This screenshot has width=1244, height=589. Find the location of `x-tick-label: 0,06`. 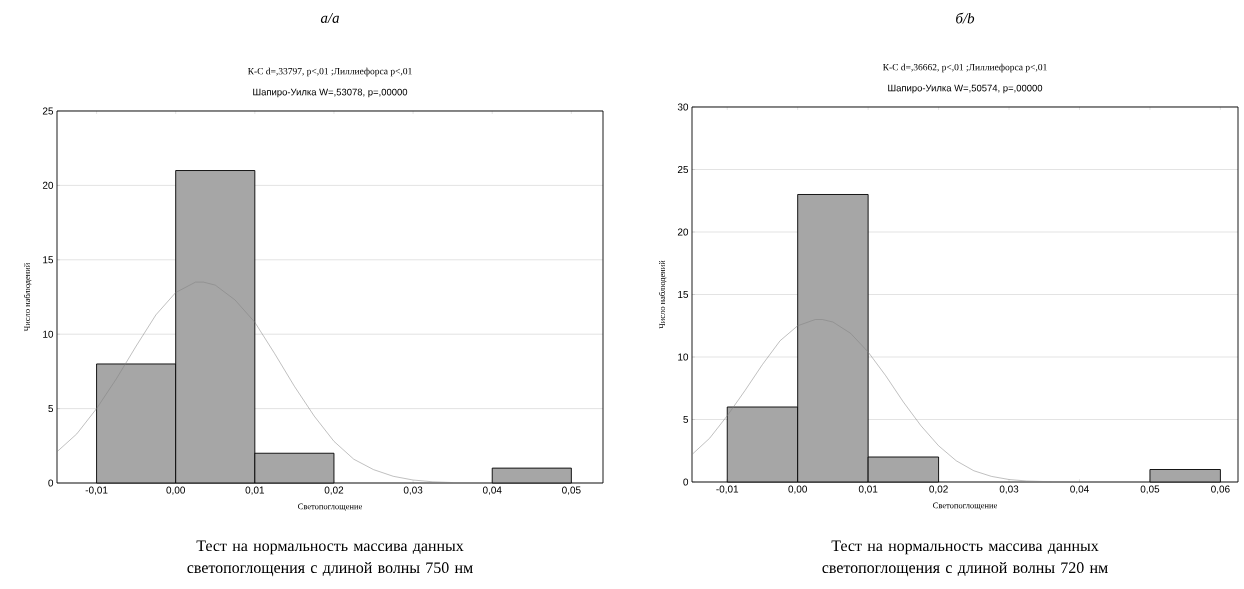

x-tick-label: 0,06 is located at coordinates (1220, 489).